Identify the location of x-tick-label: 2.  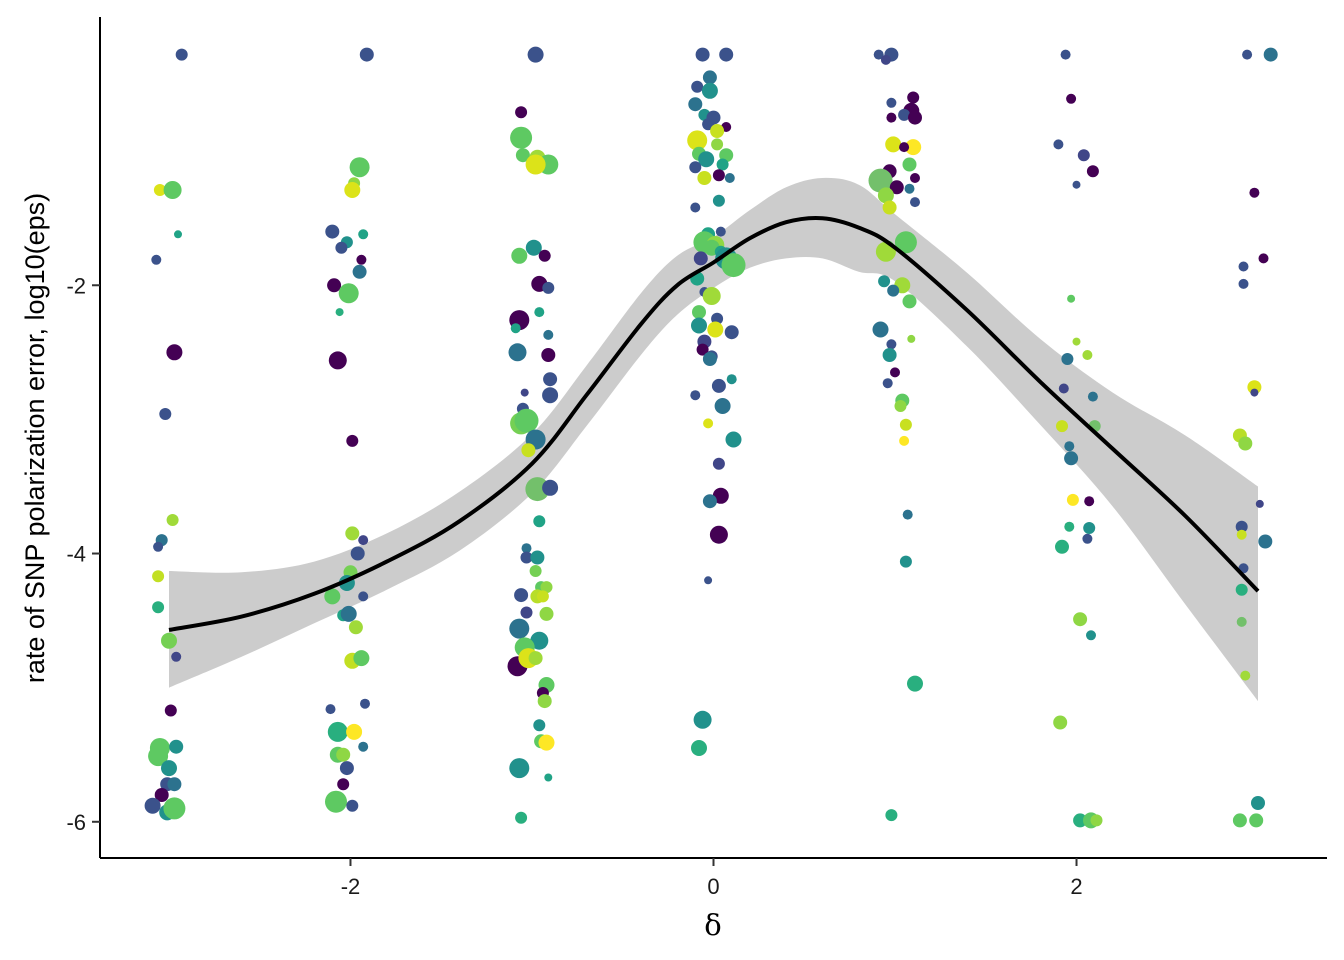
(1076, 886).